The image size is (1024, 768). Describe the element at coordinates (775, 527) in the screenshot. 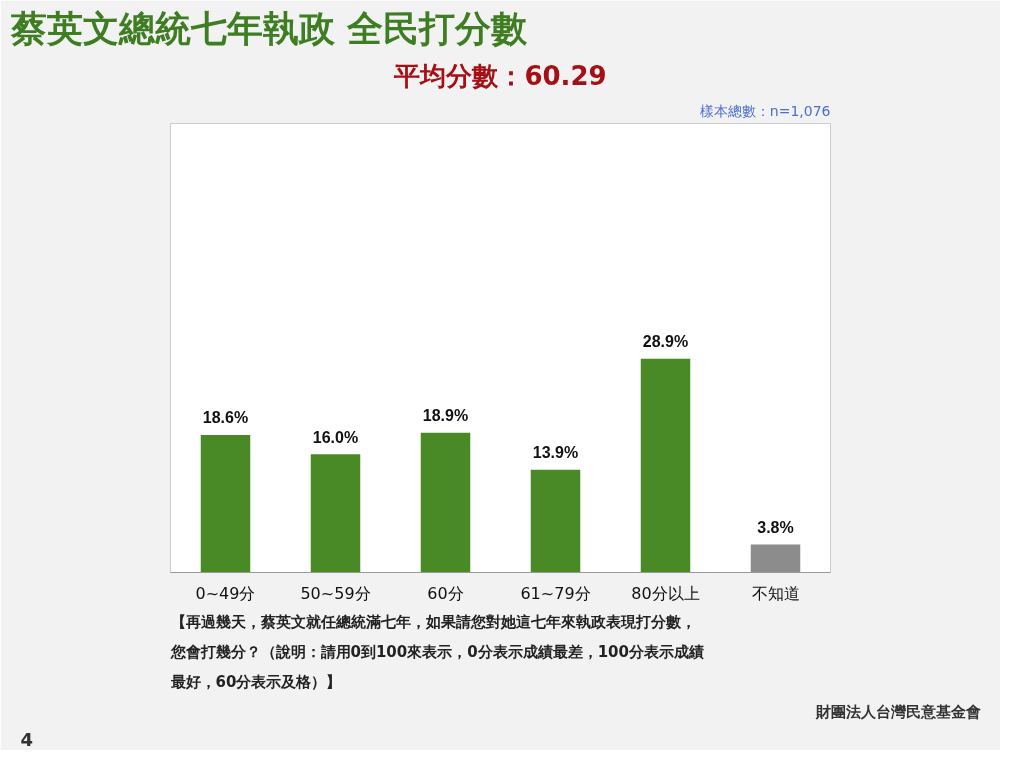

I see `data-label: 3.8%` at that location.